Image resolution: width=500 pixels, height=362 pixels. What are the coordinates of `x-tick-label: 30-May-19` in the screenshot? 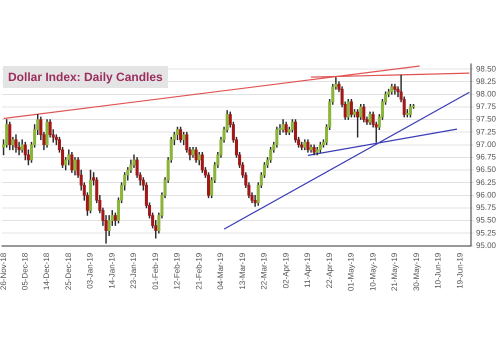 It's located at (416, 272).